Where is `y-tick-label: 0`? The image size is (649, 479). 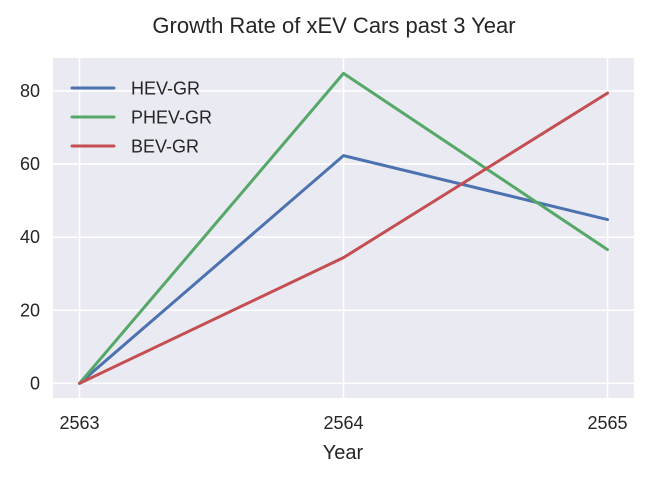 y-tick-label: 0 is located at coordinates (35, 383).